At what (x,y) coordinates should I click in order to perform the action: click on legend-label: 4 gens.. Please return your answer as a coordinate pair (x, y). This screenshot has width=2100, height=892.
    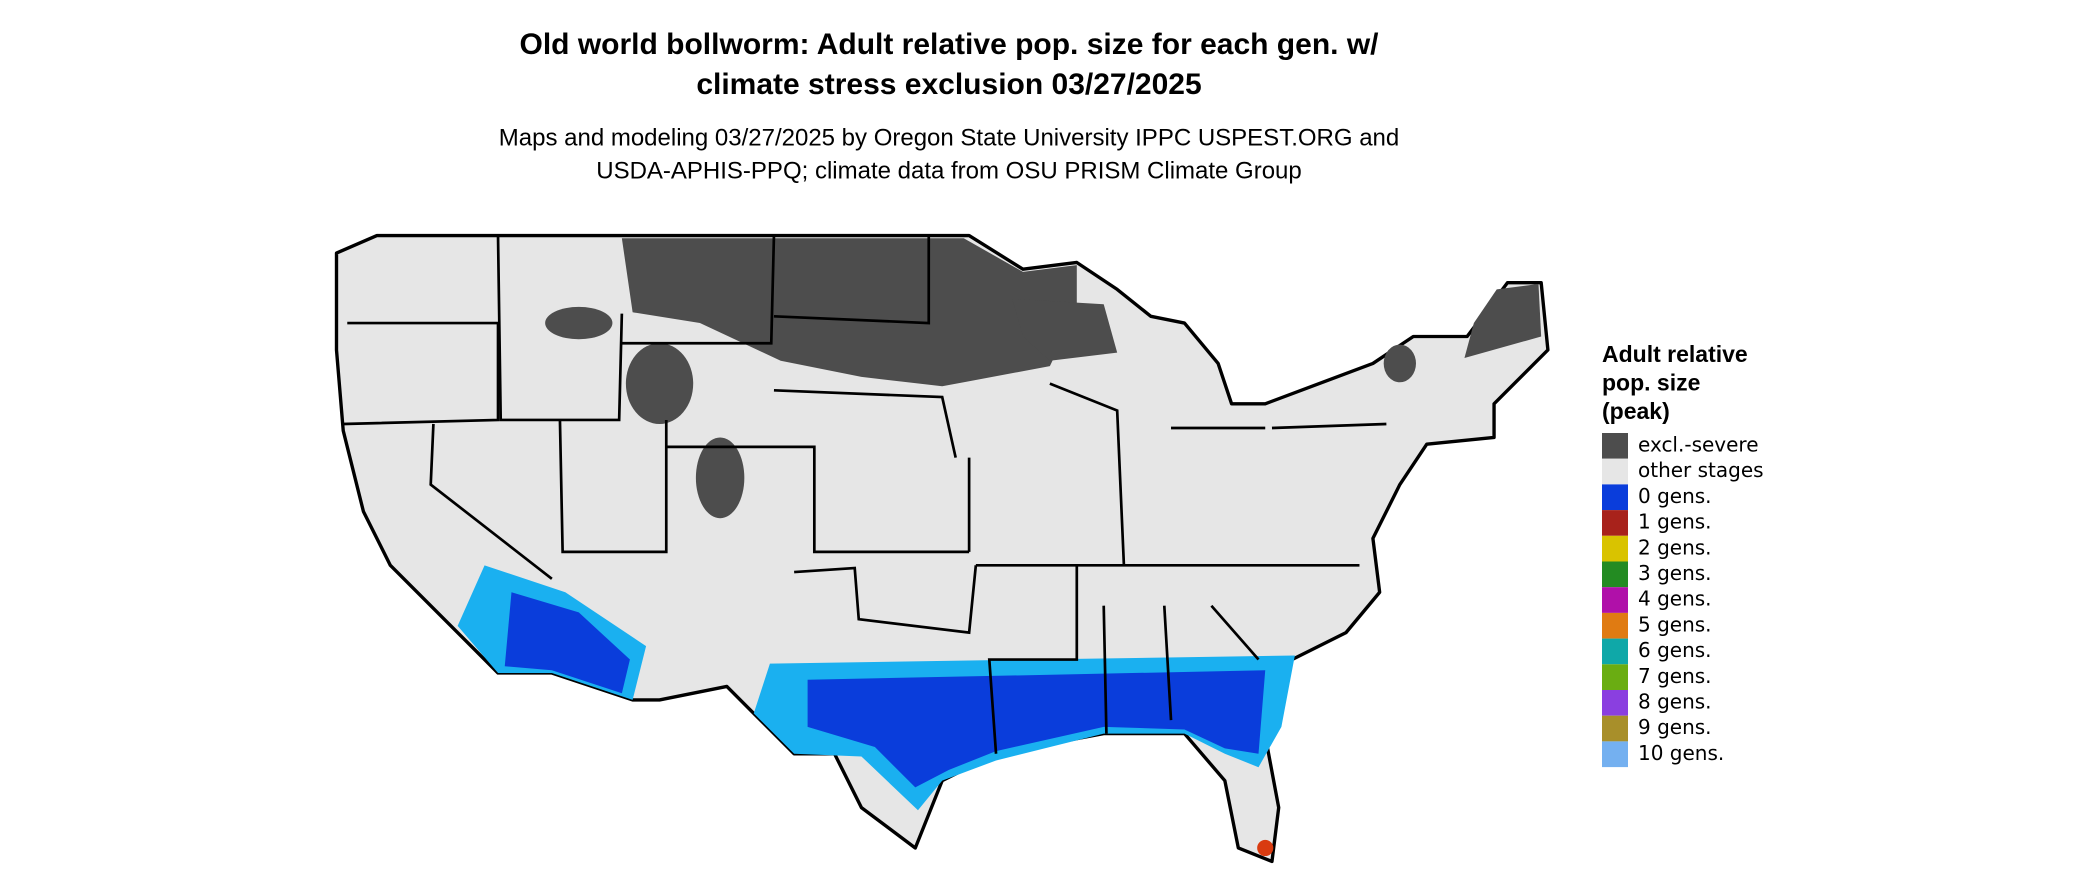
    Looking at the image, I should click on (1675, 599).